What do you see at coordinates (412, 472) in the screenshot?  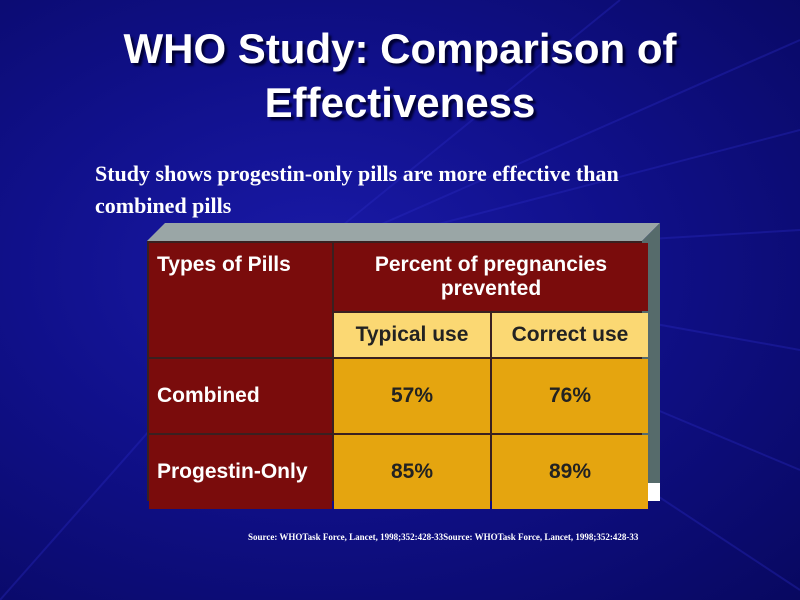 I see `progestin-typical-value: 85%` at bounding box center [412, 472].